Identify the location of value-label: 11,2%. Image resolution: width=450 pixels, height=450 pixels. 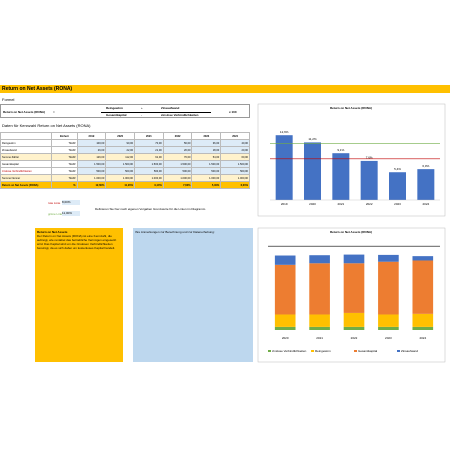
(312, 139).